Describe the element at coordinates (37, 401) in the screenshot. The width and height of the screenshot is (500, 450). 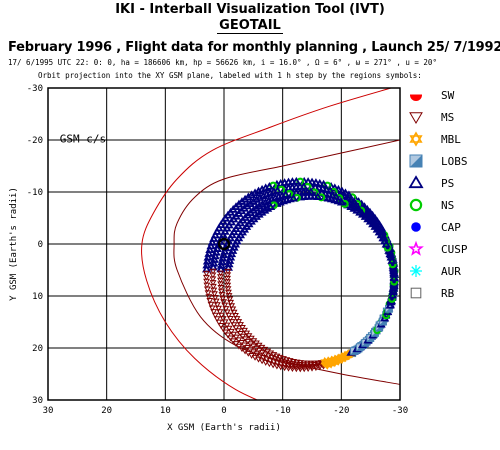
I see `y-tick-label: 30` at that location.